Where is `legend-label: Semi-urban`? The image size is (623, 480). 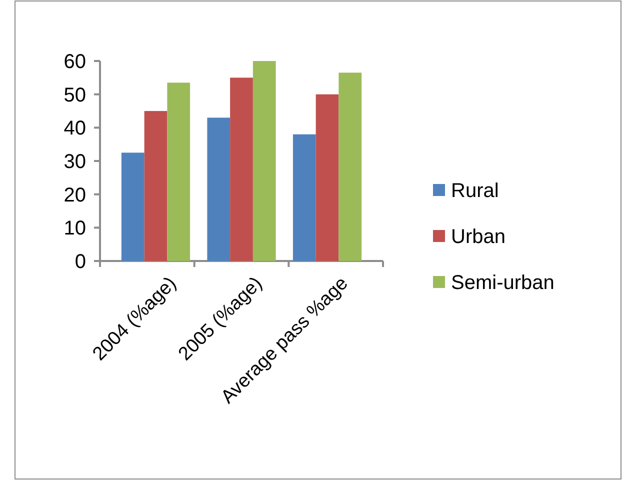
legend-label: Semi-urban is located at coordinates (502, 283).